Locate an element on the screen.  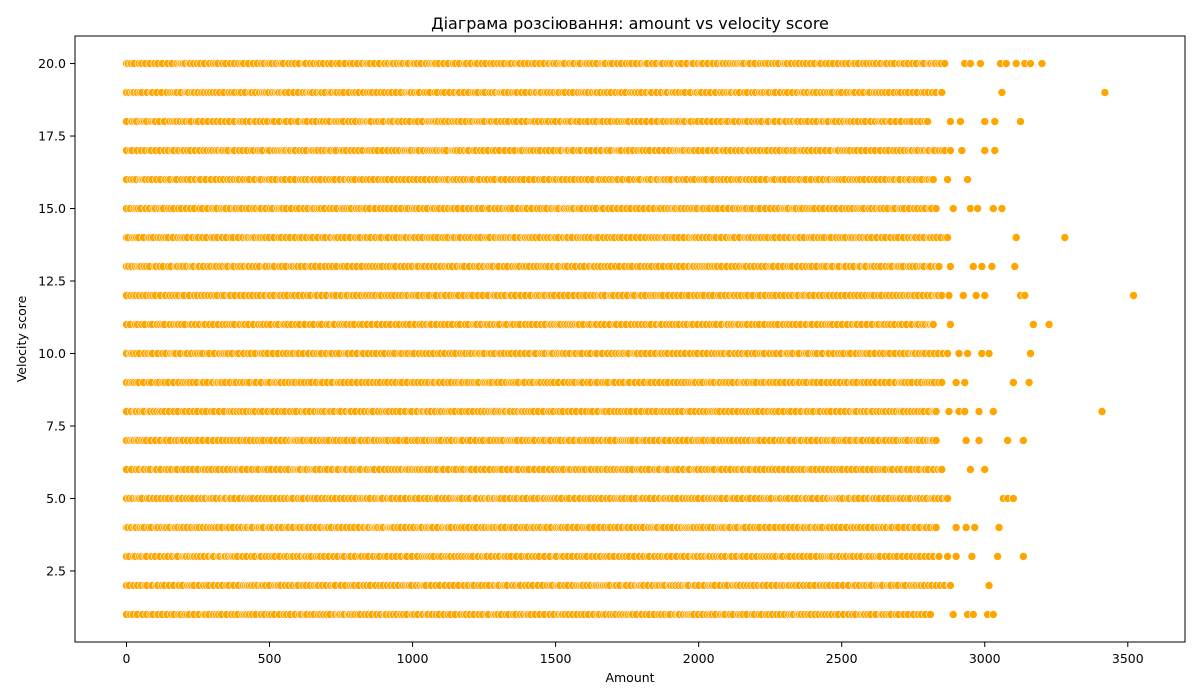
x-tick-label: 3500 is located at coordinates (1128, 658).